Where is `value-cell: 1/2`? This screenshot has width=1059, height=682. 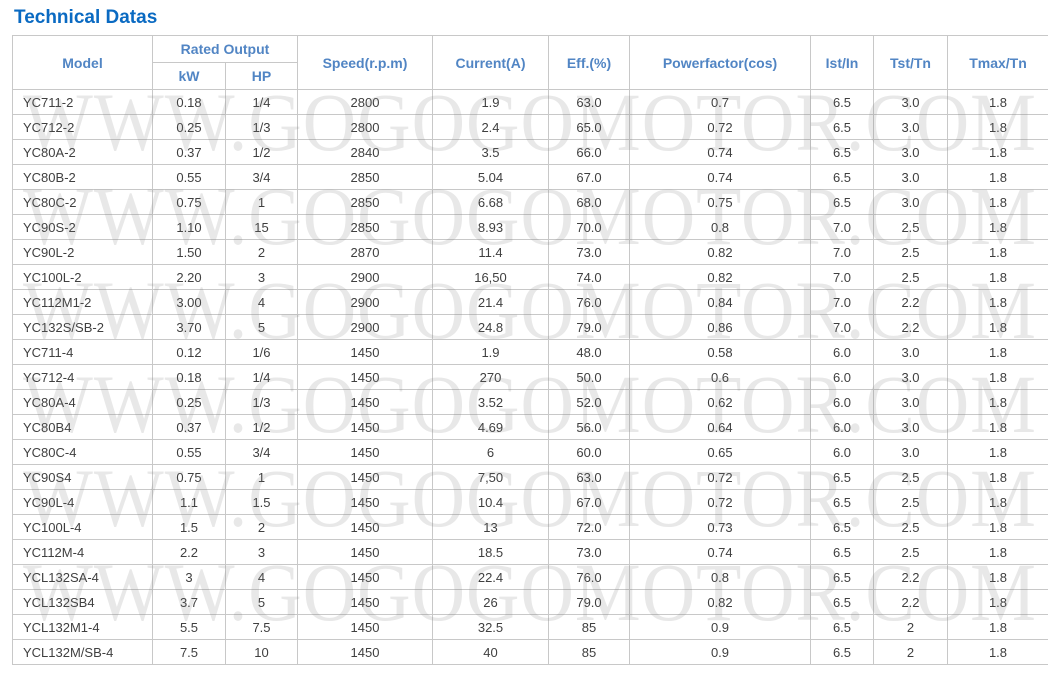 value-cell: 1/2 is located at coordinates (261, 427).